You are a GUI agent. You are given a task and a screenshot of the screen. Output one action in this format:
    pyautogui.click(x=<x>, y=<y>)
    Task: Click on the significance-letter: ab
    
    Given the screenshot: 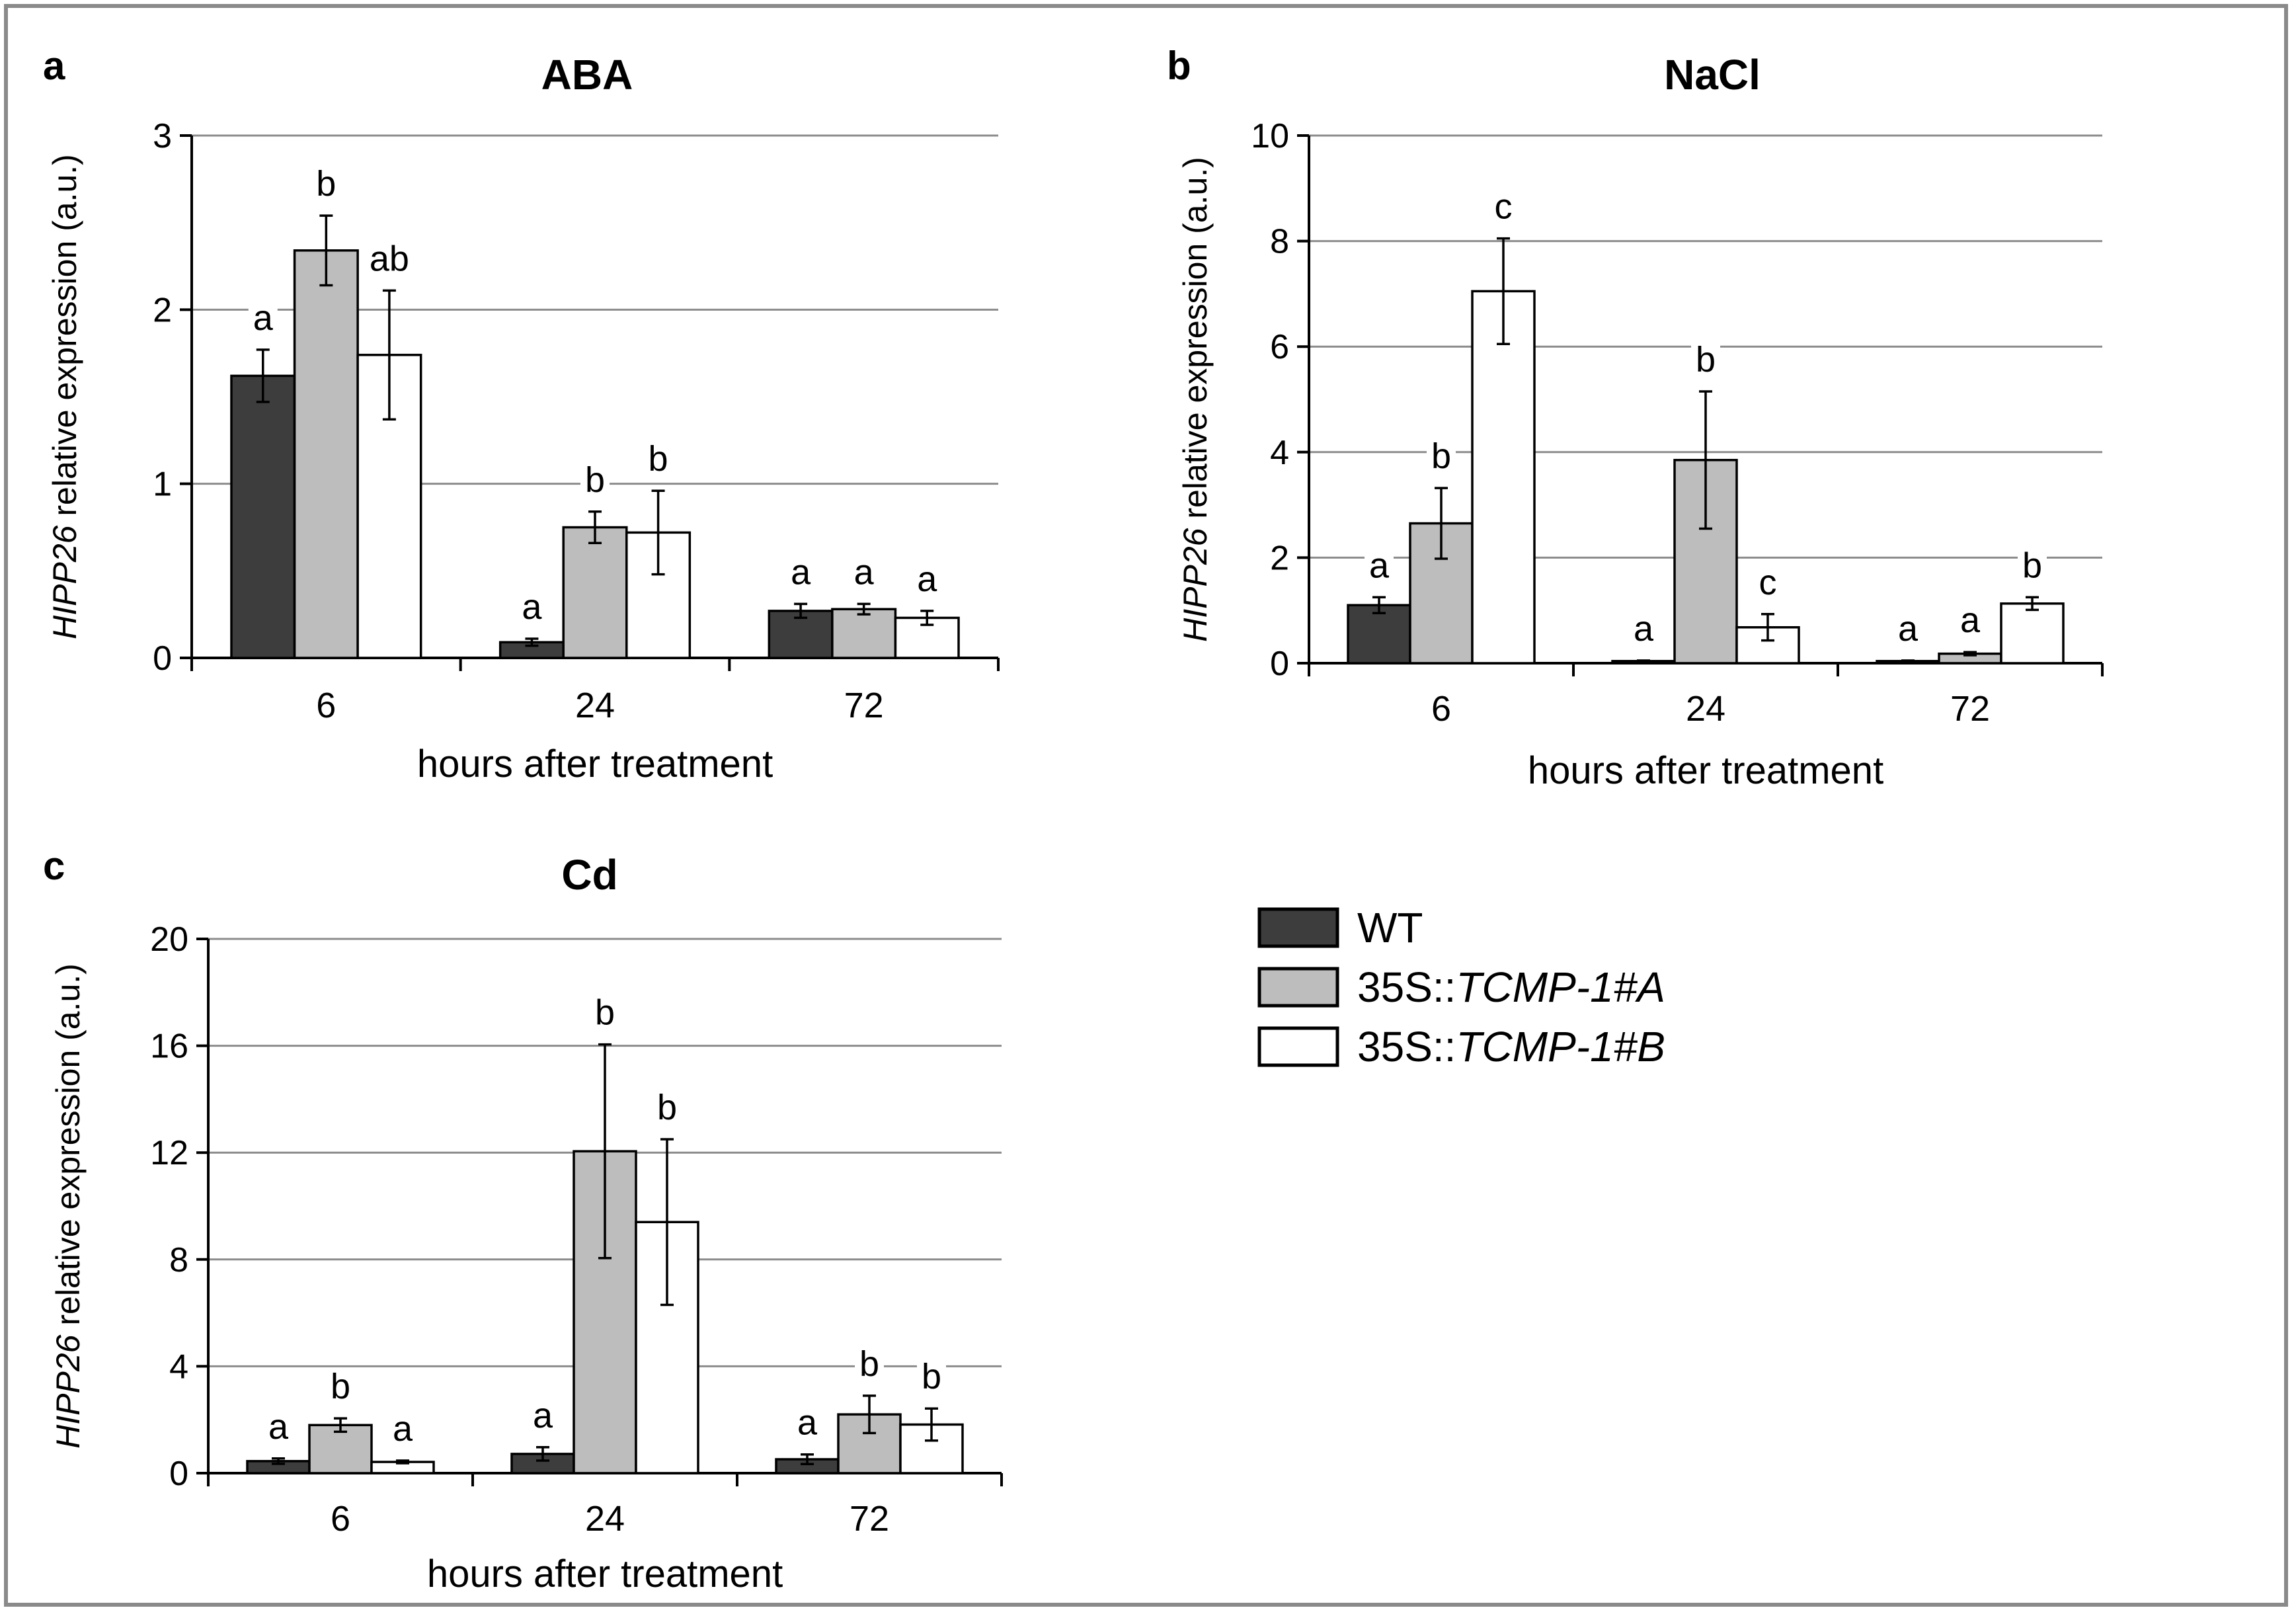 What is the action you would take?
    pyautogui.click(x=390, y=258)
    